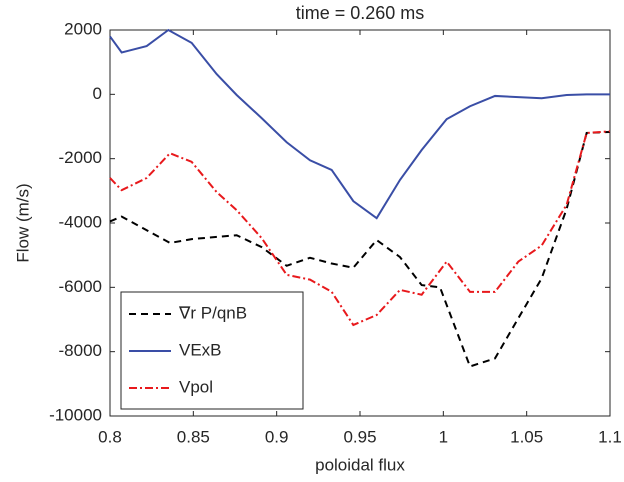 This screenshot has width=624, height=482. Describe the element at coordinates (22, 222) in the screenshot. I see `y-axis-label: Flow (m/s)` at that location.